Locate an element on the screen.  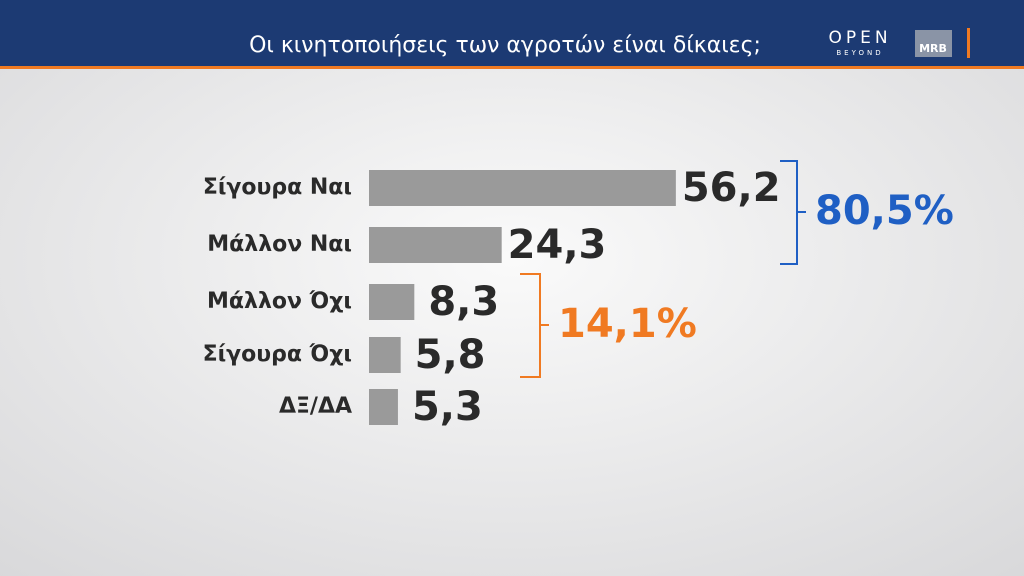
category-label: Σίγουρα Όχι is located at coordinates (277, 354).